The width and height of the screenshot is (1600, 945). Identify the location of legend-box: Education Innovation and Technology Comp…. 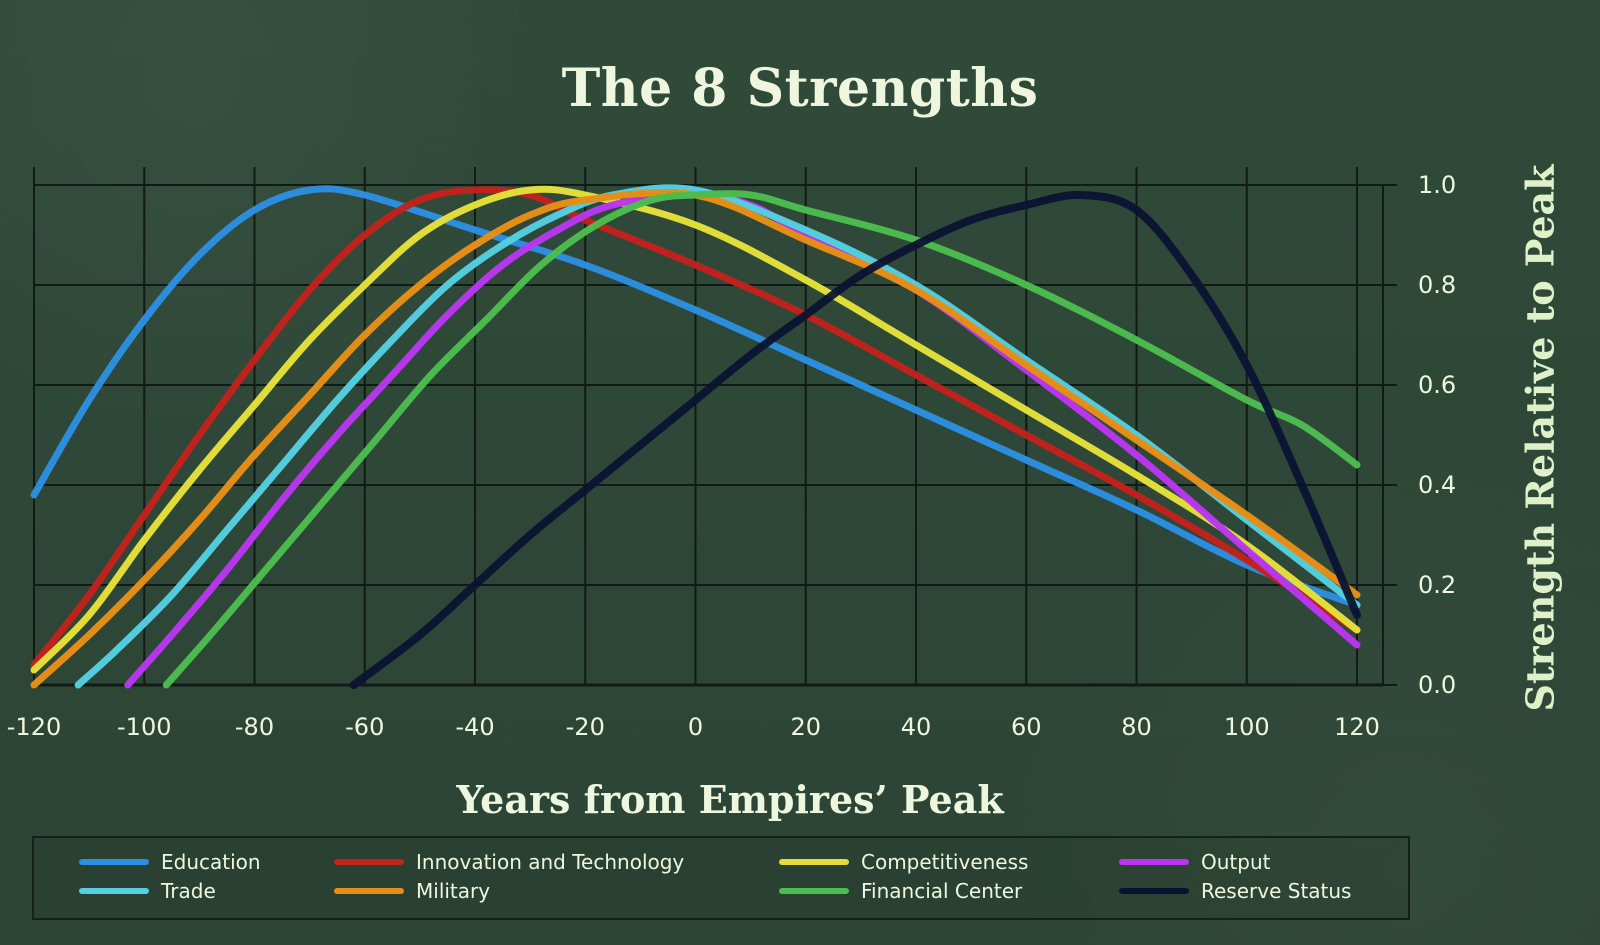
(721, 878).